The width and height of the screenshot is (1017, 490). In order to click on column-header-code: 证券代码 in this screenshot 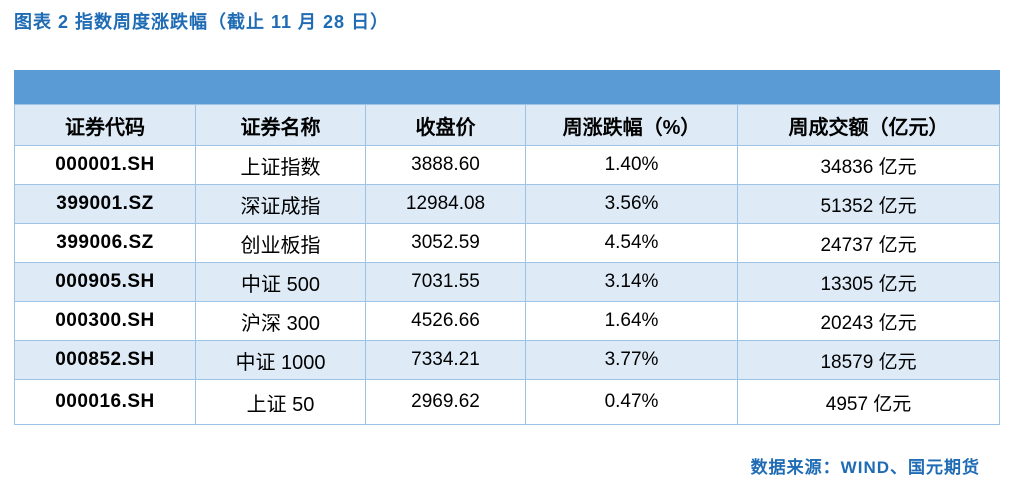, I will do `click(105, 125)`.